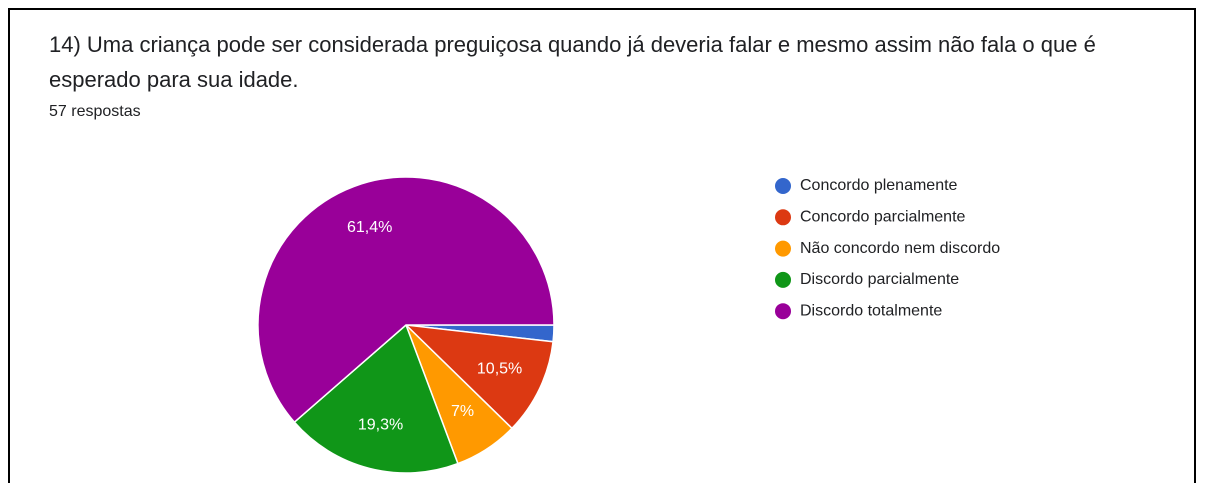 The height and width of the screenshot is (483, 1207). What do you see at coordinates (879, 279) in the screenshot?
I see `legend-label: Discordo parcialmente` at bounding box center [879, 279].